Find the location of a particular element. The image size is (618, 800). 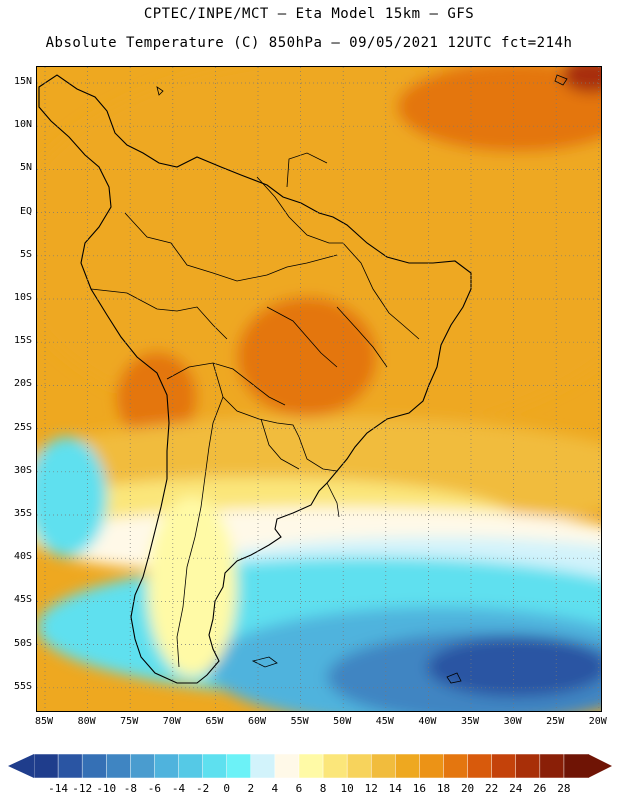

longitude-label: 50W is located at coordinates (342, 721).